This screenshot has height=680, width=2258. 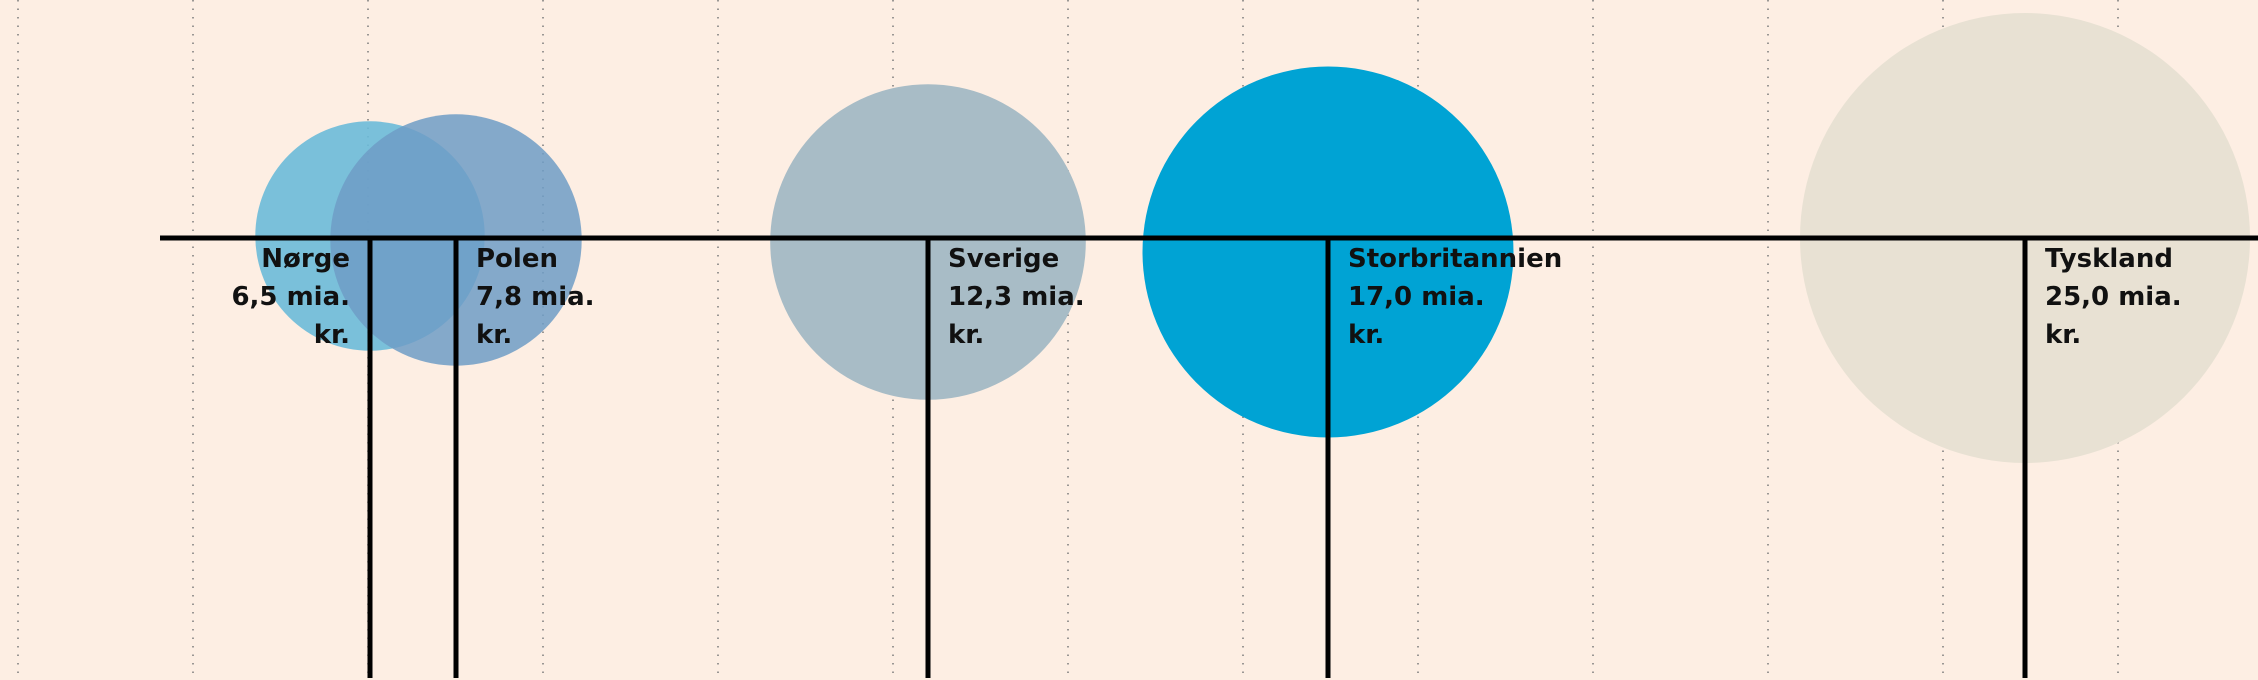 What do you see at coordinates (494, 335) in the screenshot?
I see `label-unit-polen: kr.` at bounding box center [494, 335].